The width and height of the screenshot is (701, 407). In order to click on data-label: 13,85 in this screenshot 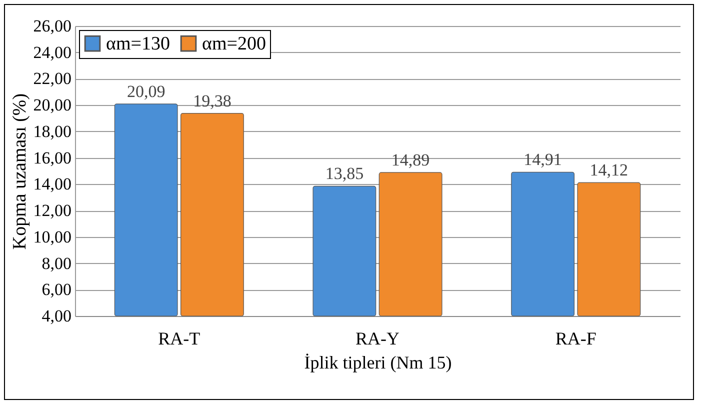, I will do `click(344, 174)`.